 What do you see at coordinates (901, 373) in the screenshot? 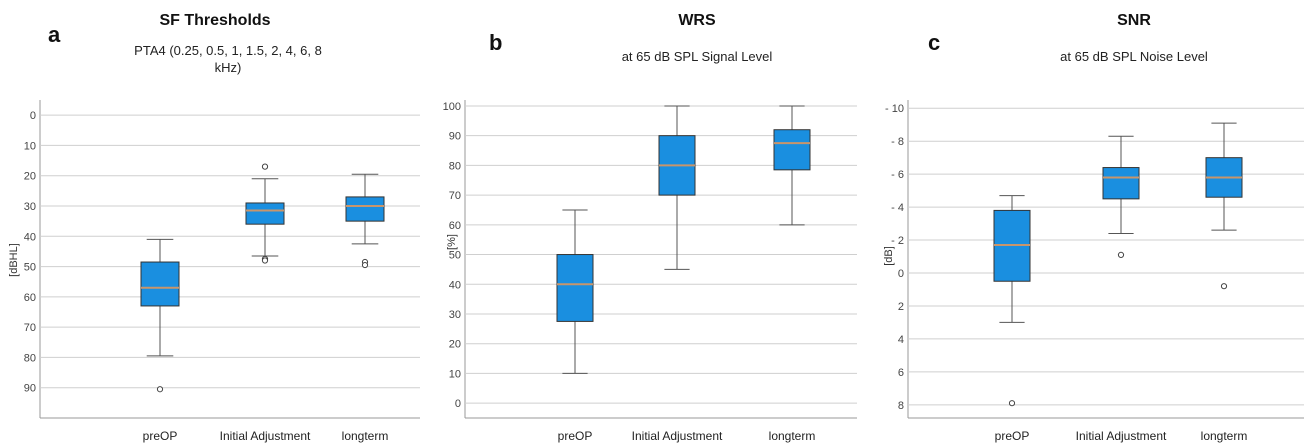
I see `y-tick-label: 6` at bounding box center [901, 373].